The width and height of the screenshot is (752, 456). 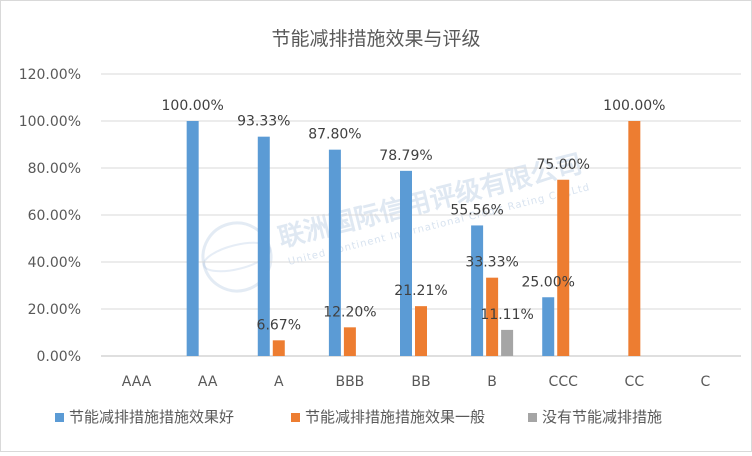 I want to click on x-axis: AAA AA A BBB BB B CCC CC C, so click(x=416, y=382).